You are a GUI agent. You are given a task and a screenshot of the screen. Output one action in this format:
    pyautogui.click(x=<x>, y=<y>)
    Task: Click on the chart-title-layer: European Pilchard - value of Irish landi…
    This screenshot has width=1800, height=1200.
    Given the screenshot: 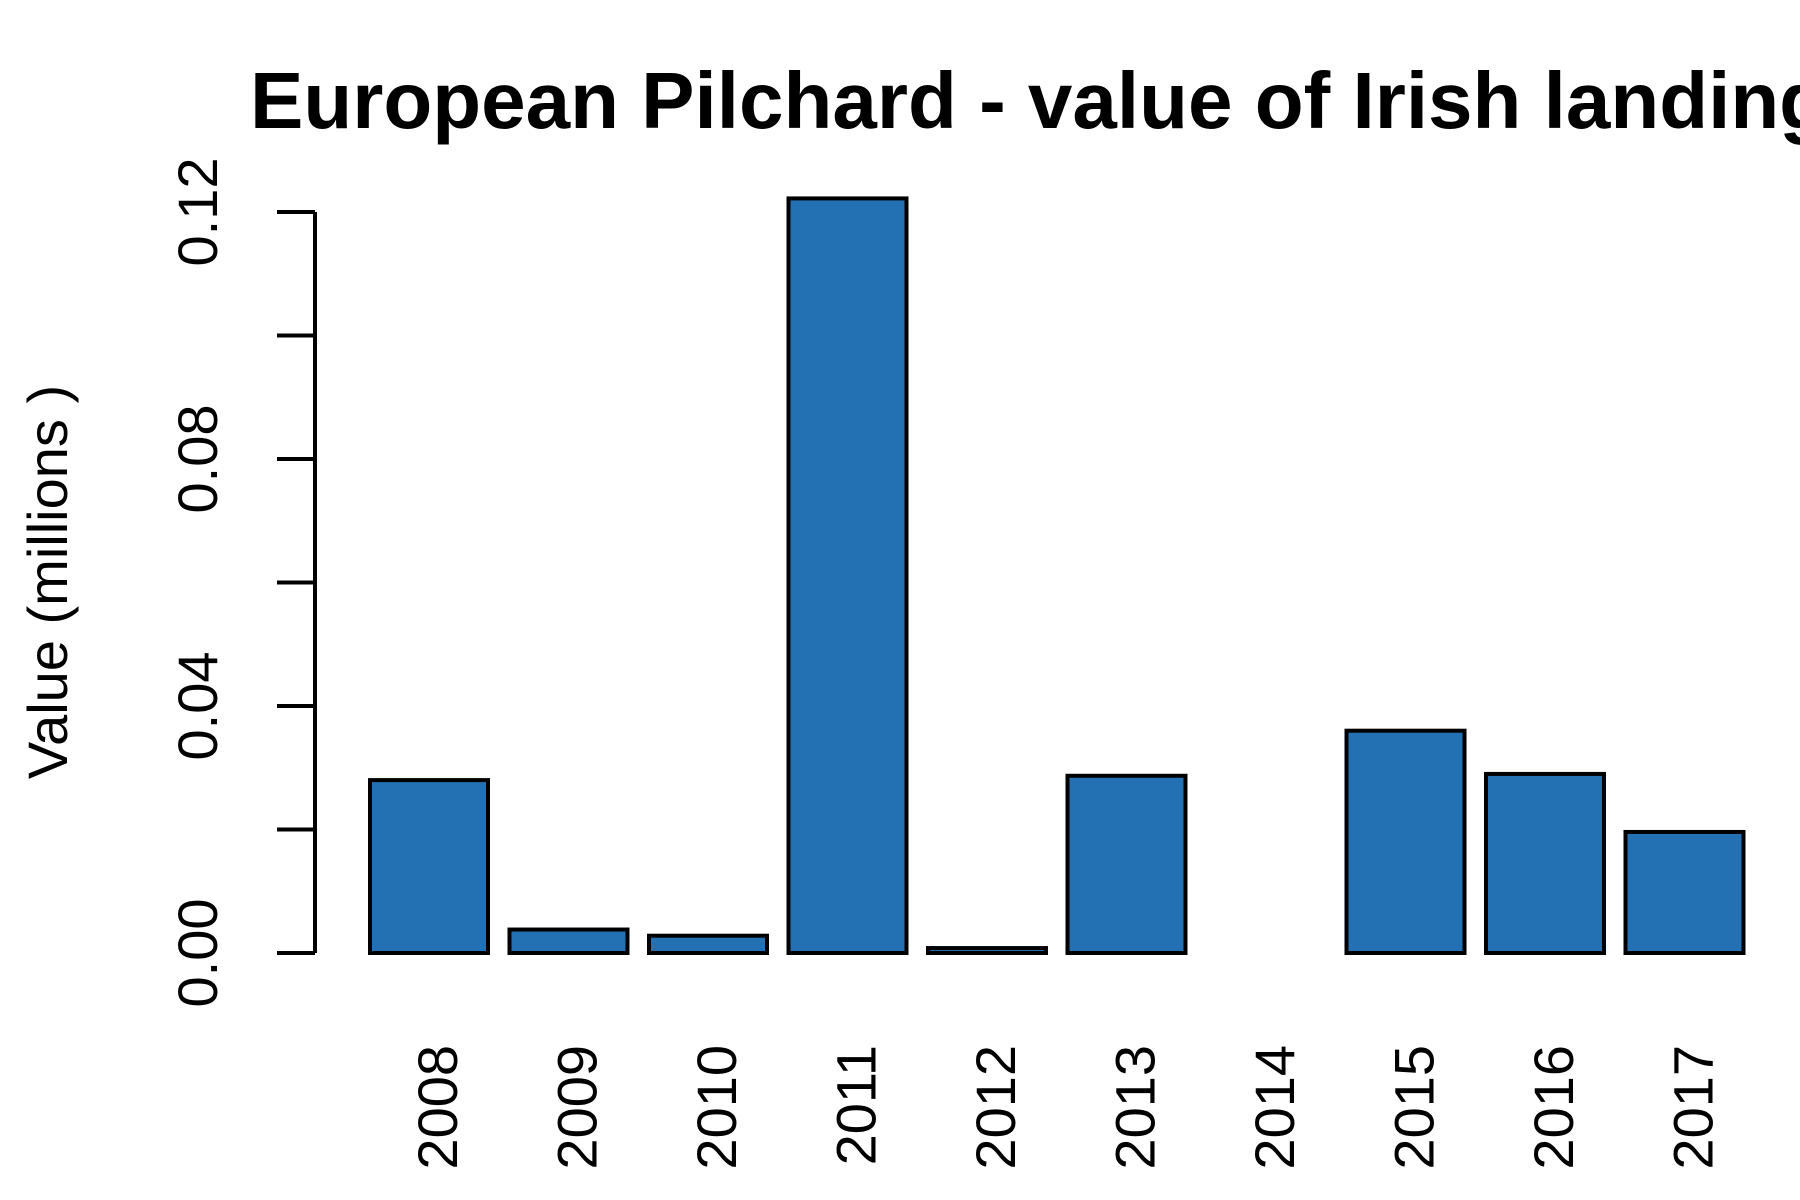 What is the action you would take?
    pyautogui.click(x=1025, y=100)
    